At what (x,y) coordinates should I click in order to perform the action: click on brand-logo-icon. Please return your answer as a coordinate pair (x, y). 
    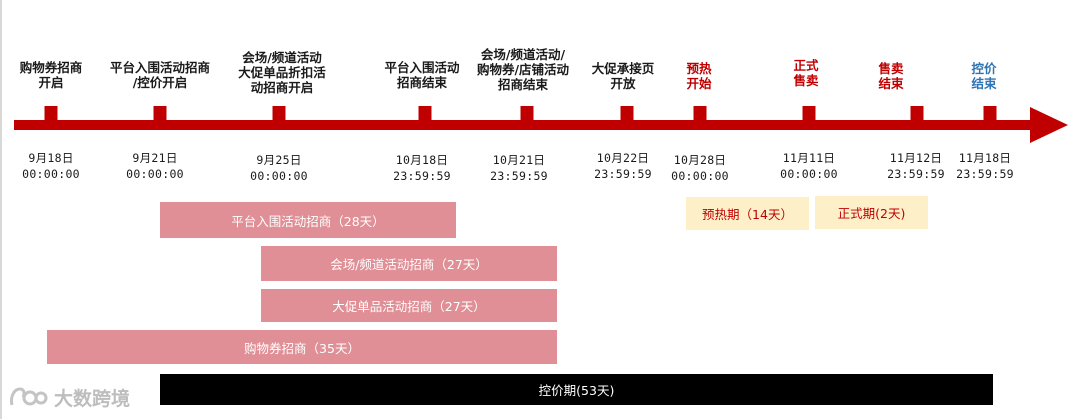
    Looking at the image, I should click on (29, 395).